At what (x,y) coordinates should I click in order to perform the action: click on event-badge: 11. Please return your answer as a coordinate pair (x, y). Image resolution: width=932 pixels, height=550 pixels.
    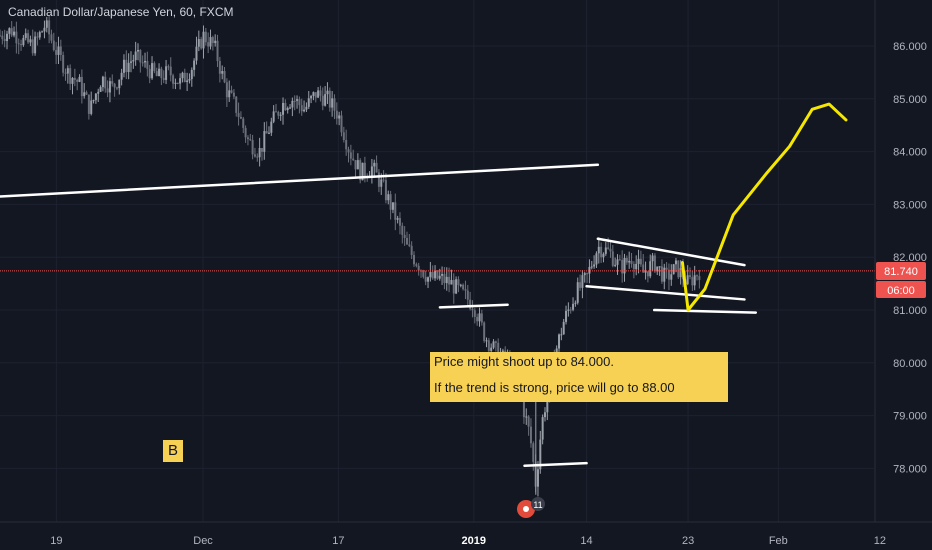
    Looking at the image, I should click on (531, 507).